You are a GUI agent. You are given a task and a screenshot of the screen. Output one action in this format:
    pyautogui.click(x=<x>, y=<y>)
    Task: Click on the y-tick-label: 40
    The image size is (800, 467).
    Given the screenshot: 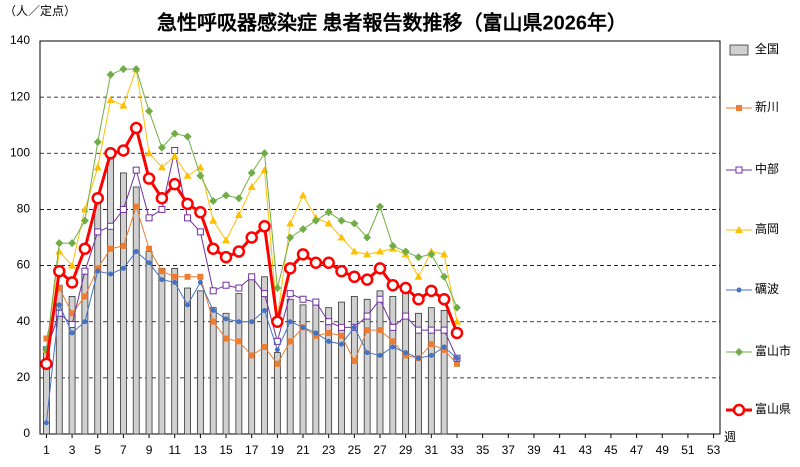 What is the action you would take?
    pyautogui.click(x=24, y=321)
    